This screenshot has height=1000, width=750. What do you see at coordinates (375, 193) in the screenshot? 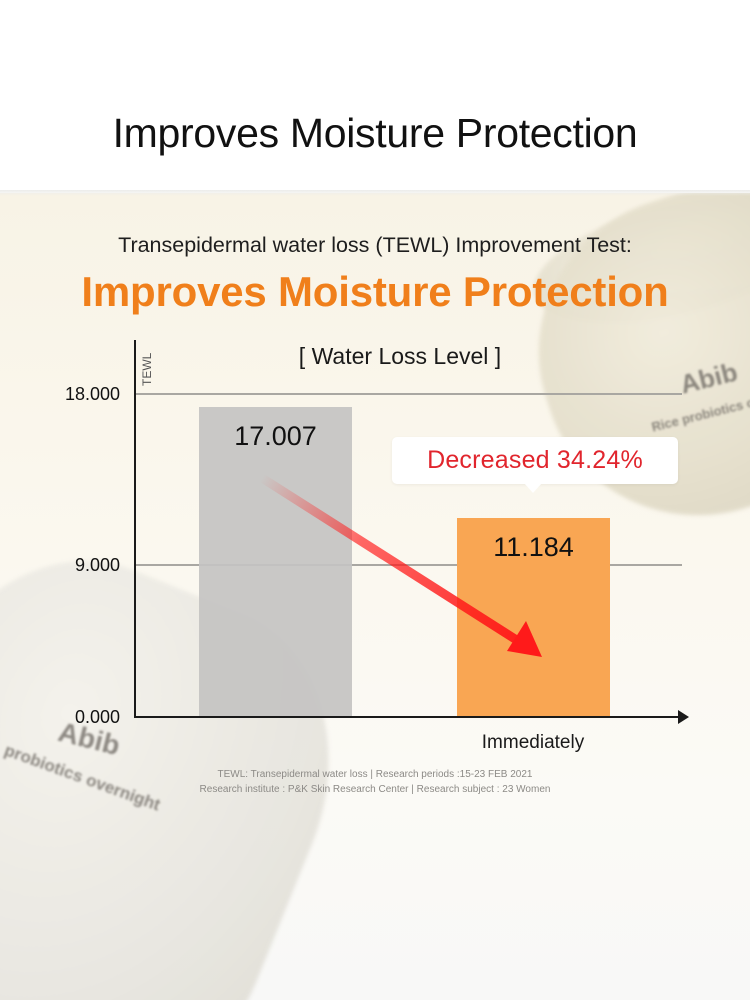
I see `banner-divider` at bounding box center [375, 193].